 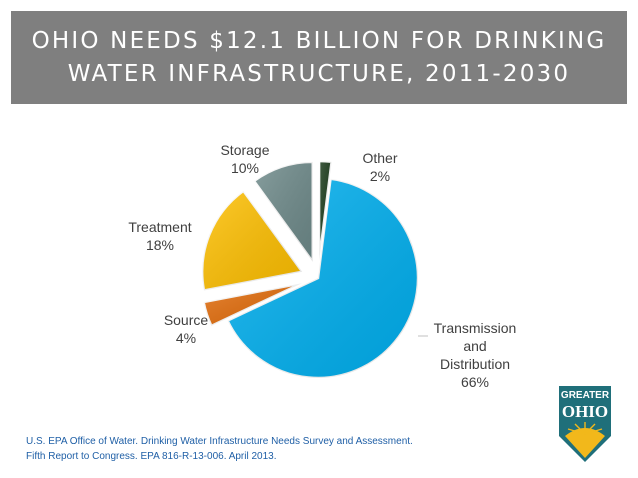 I want to click on pie-label-line: Source, so click(x=186, y=320).